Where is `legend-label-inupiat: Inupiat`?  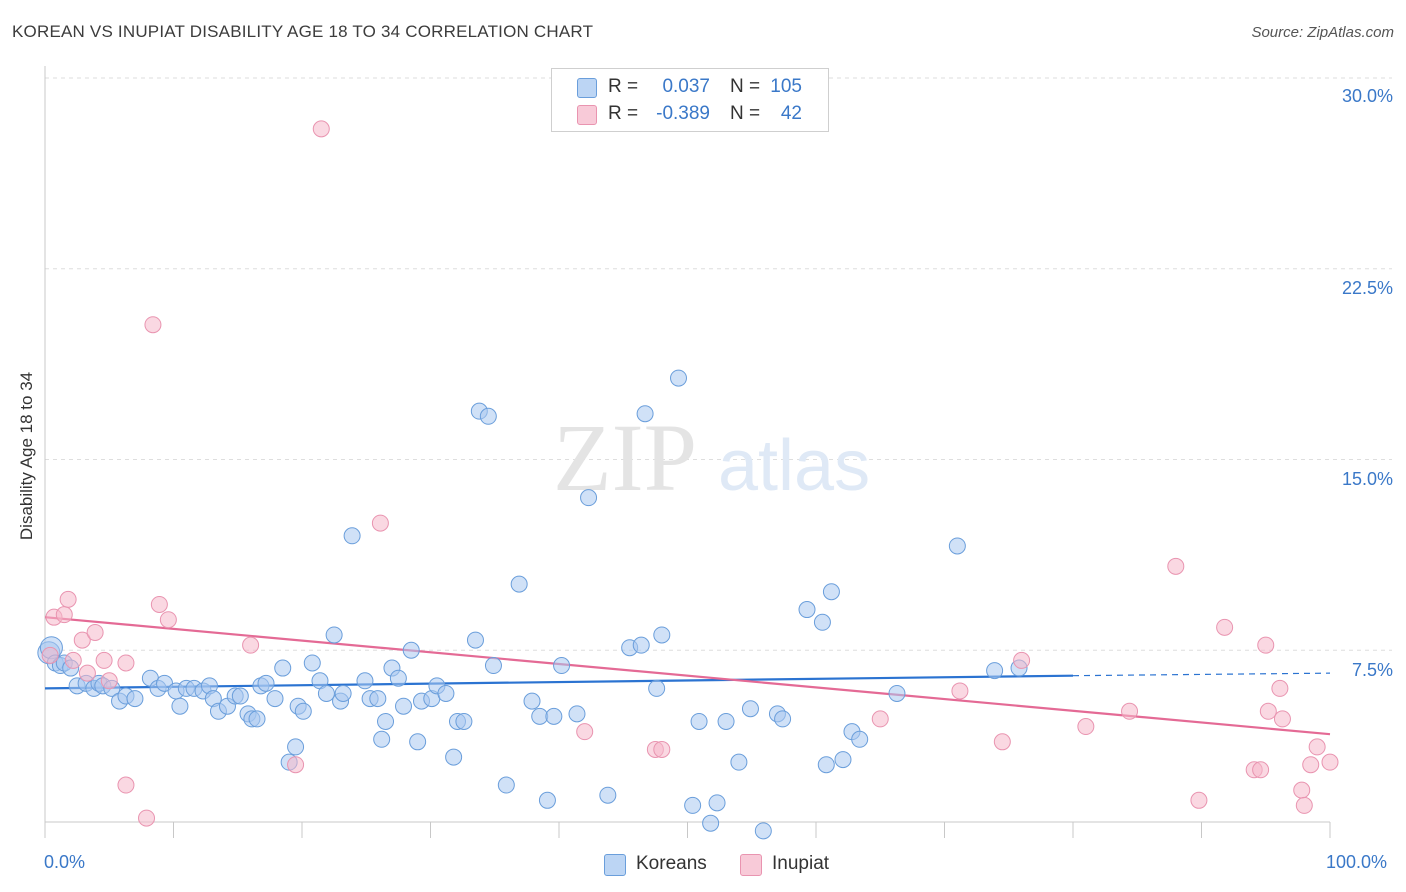
legend-label-inupiat: Inupiat is located at coordinates (801, 863).